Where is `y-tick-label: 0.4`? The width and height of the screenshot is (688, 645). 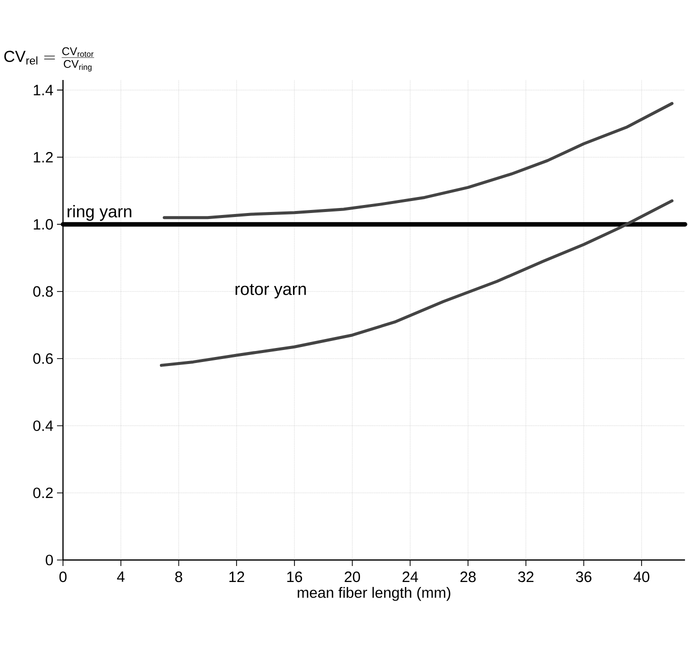 y-tick-label: 0.4 is located at coordinates (43, 426).